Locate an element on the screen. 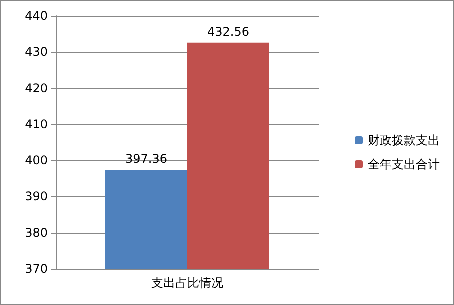  data-label: 432.56 is located at coordinates (229, 31).